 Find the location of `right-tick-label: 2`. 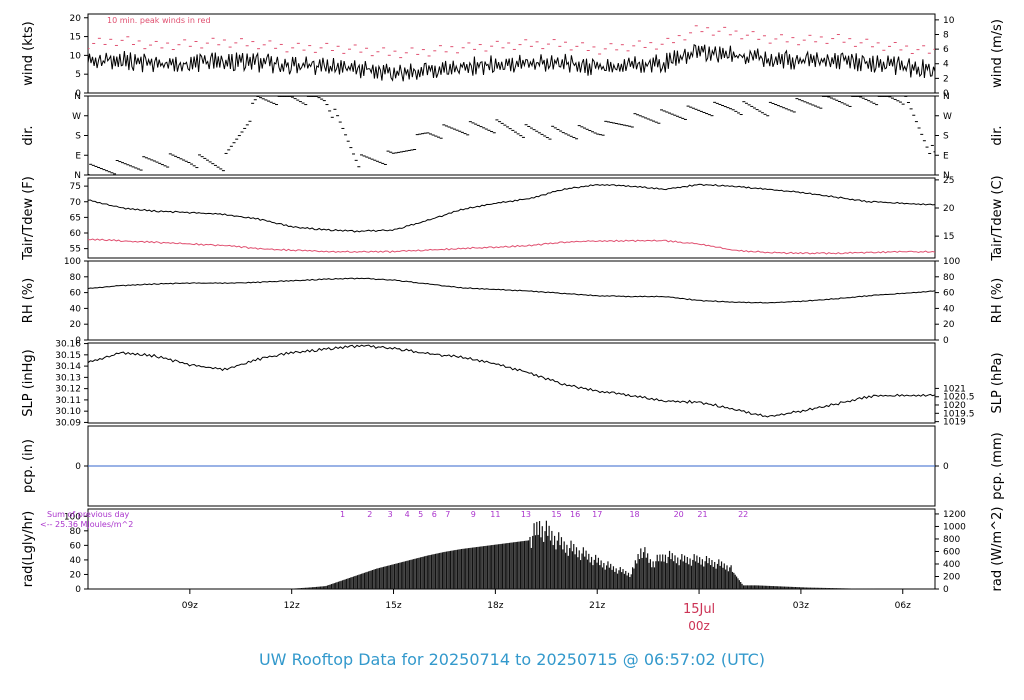

right-tick-label: 2 is located at coordinates (946, 79).